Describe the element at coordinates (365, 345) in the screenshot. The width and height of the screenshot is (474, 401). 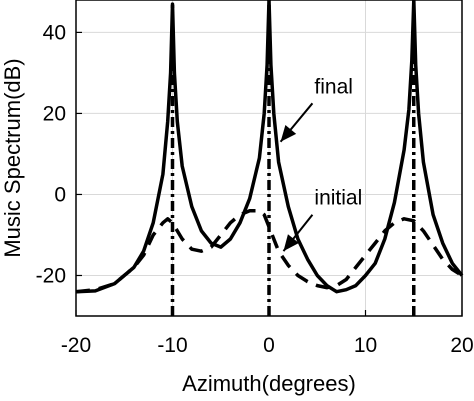
I see `x-tick-label: 10` at that location.